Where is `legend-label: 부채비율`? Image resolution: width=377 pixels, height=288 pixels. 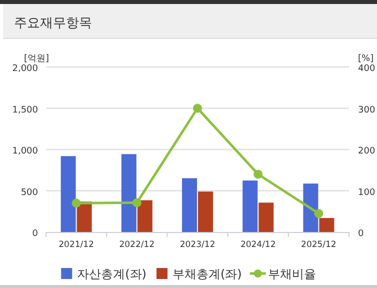
legend-label: 부채비율 is located at coordinates (292, 274).